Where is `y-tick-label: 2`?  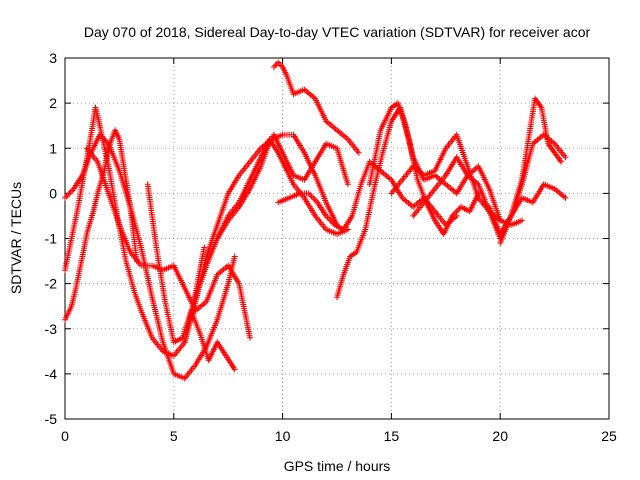
y-tick-label: 2 is located at coordinates (53, 103).